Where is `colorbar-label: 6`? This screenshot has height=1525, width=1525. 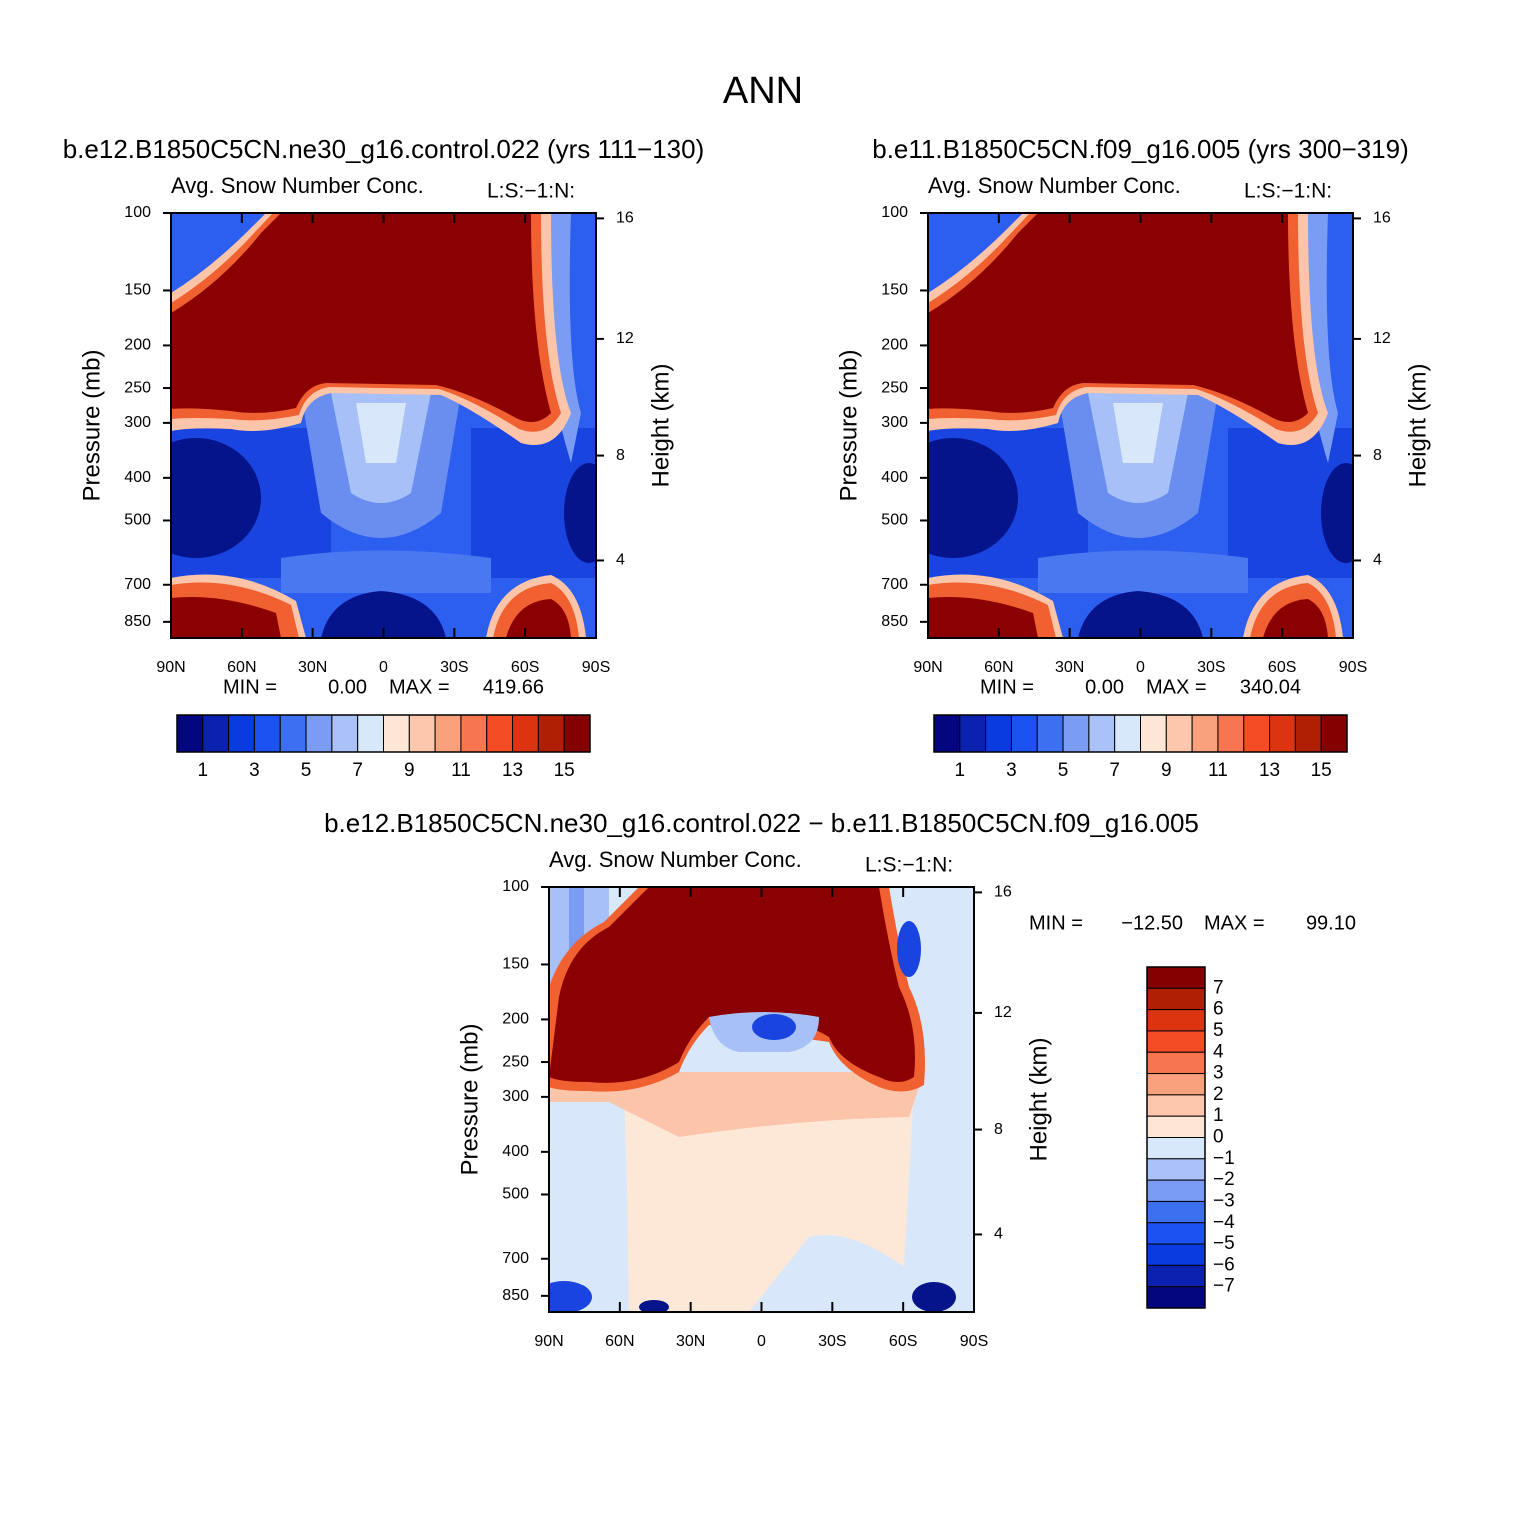
colorbar-label: 6 is located at coordinates (1218, 1009).